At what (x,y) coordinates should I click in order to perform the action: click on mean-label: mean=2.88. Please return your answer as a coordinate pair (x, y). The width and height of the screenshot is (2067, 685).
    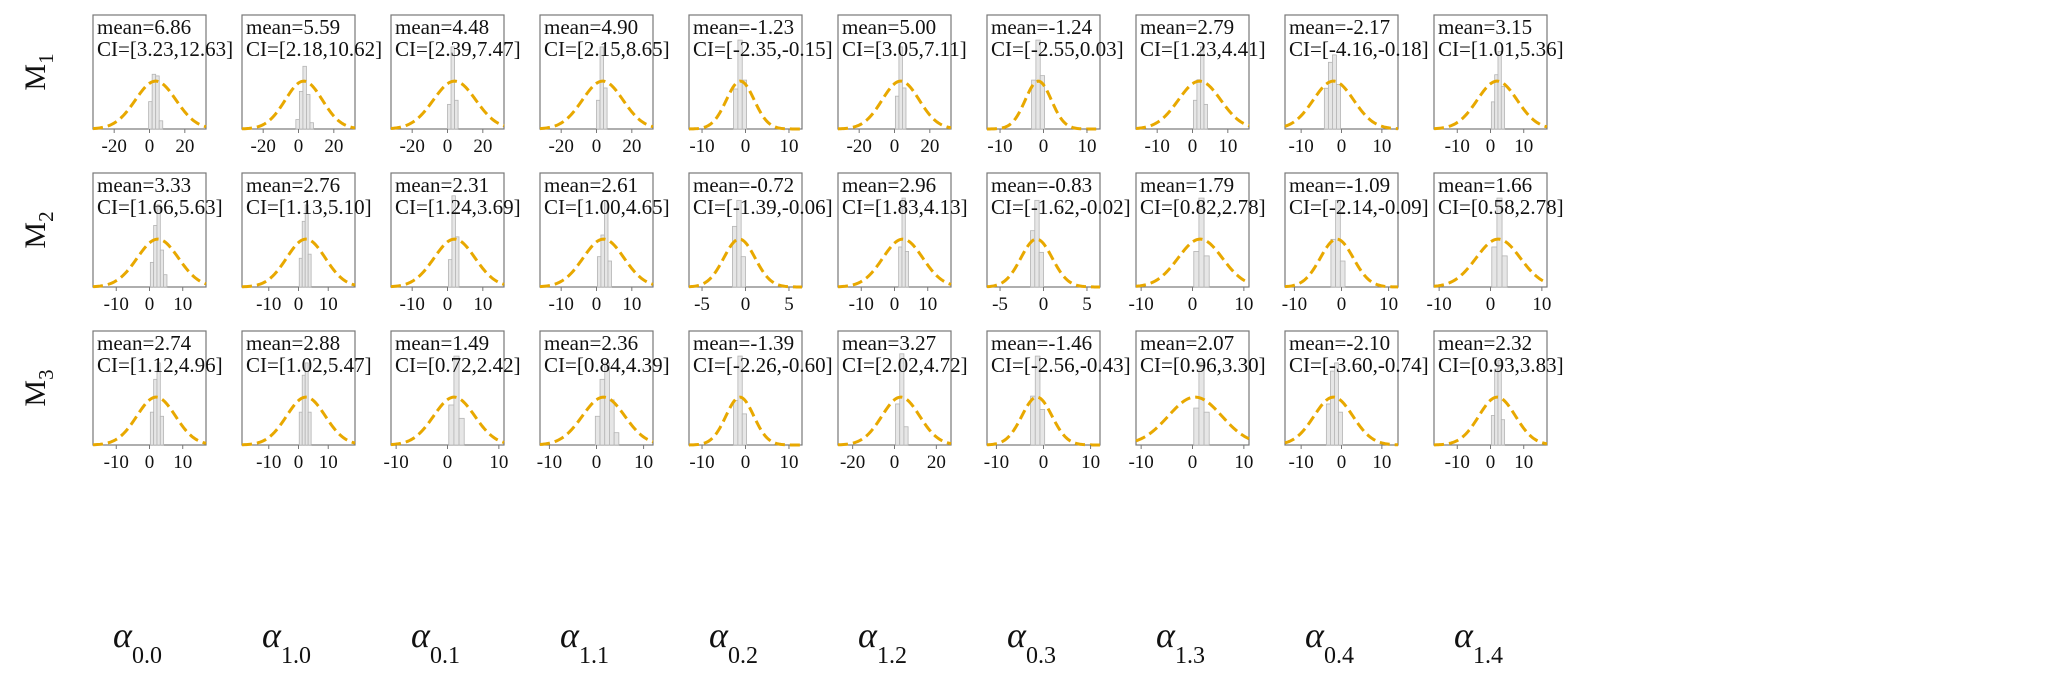
    Looking at the image, I should click on (293, 343).